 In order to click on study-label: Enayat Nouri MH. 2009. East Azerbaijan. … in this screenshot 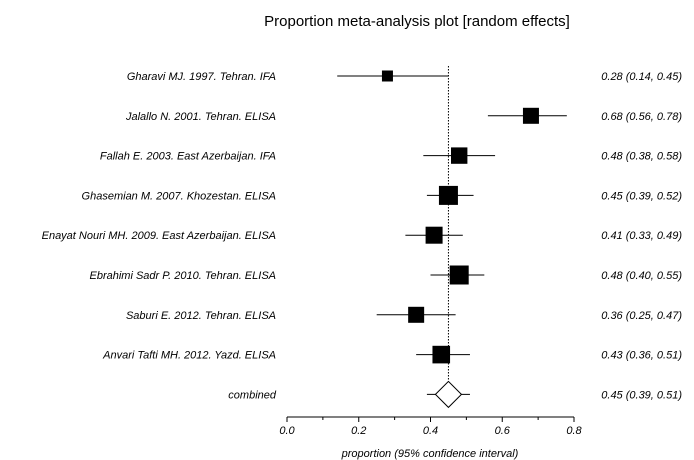, I will do `click(159, 236)`.